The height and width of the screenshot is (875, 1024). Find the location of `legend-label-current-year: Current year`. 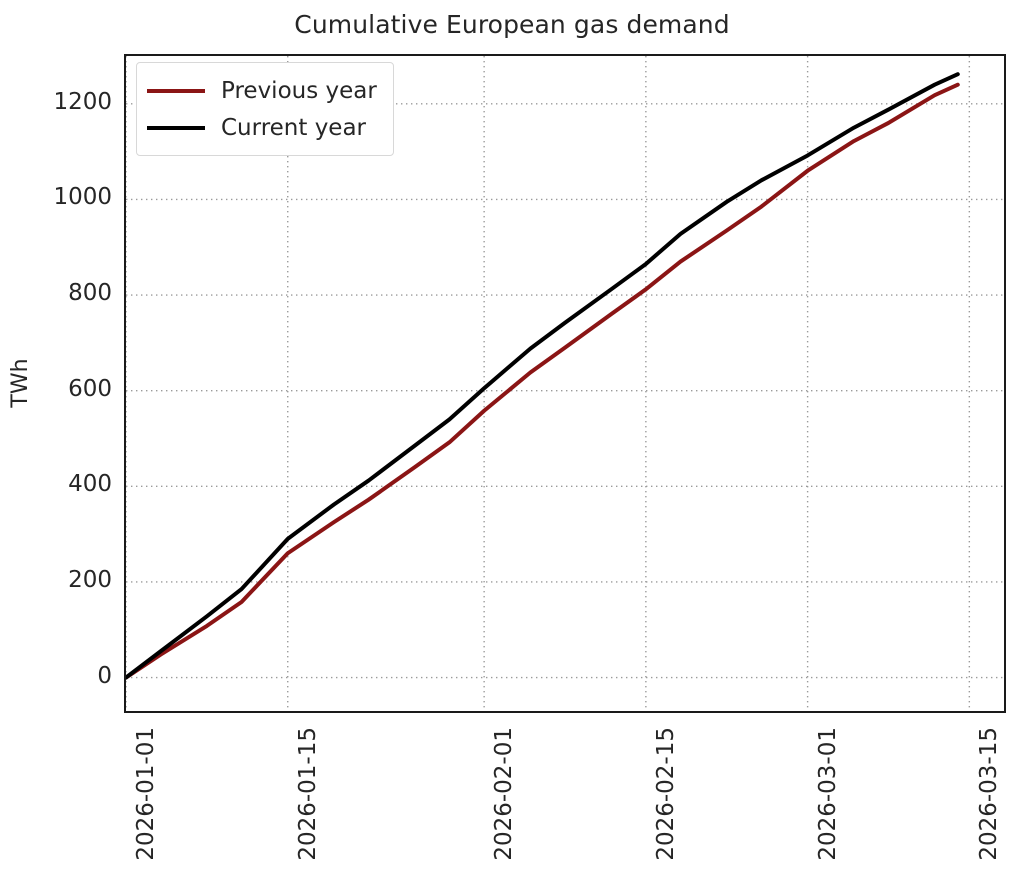

legend-label-current-year: Current year is located at coordinates (294, 127).